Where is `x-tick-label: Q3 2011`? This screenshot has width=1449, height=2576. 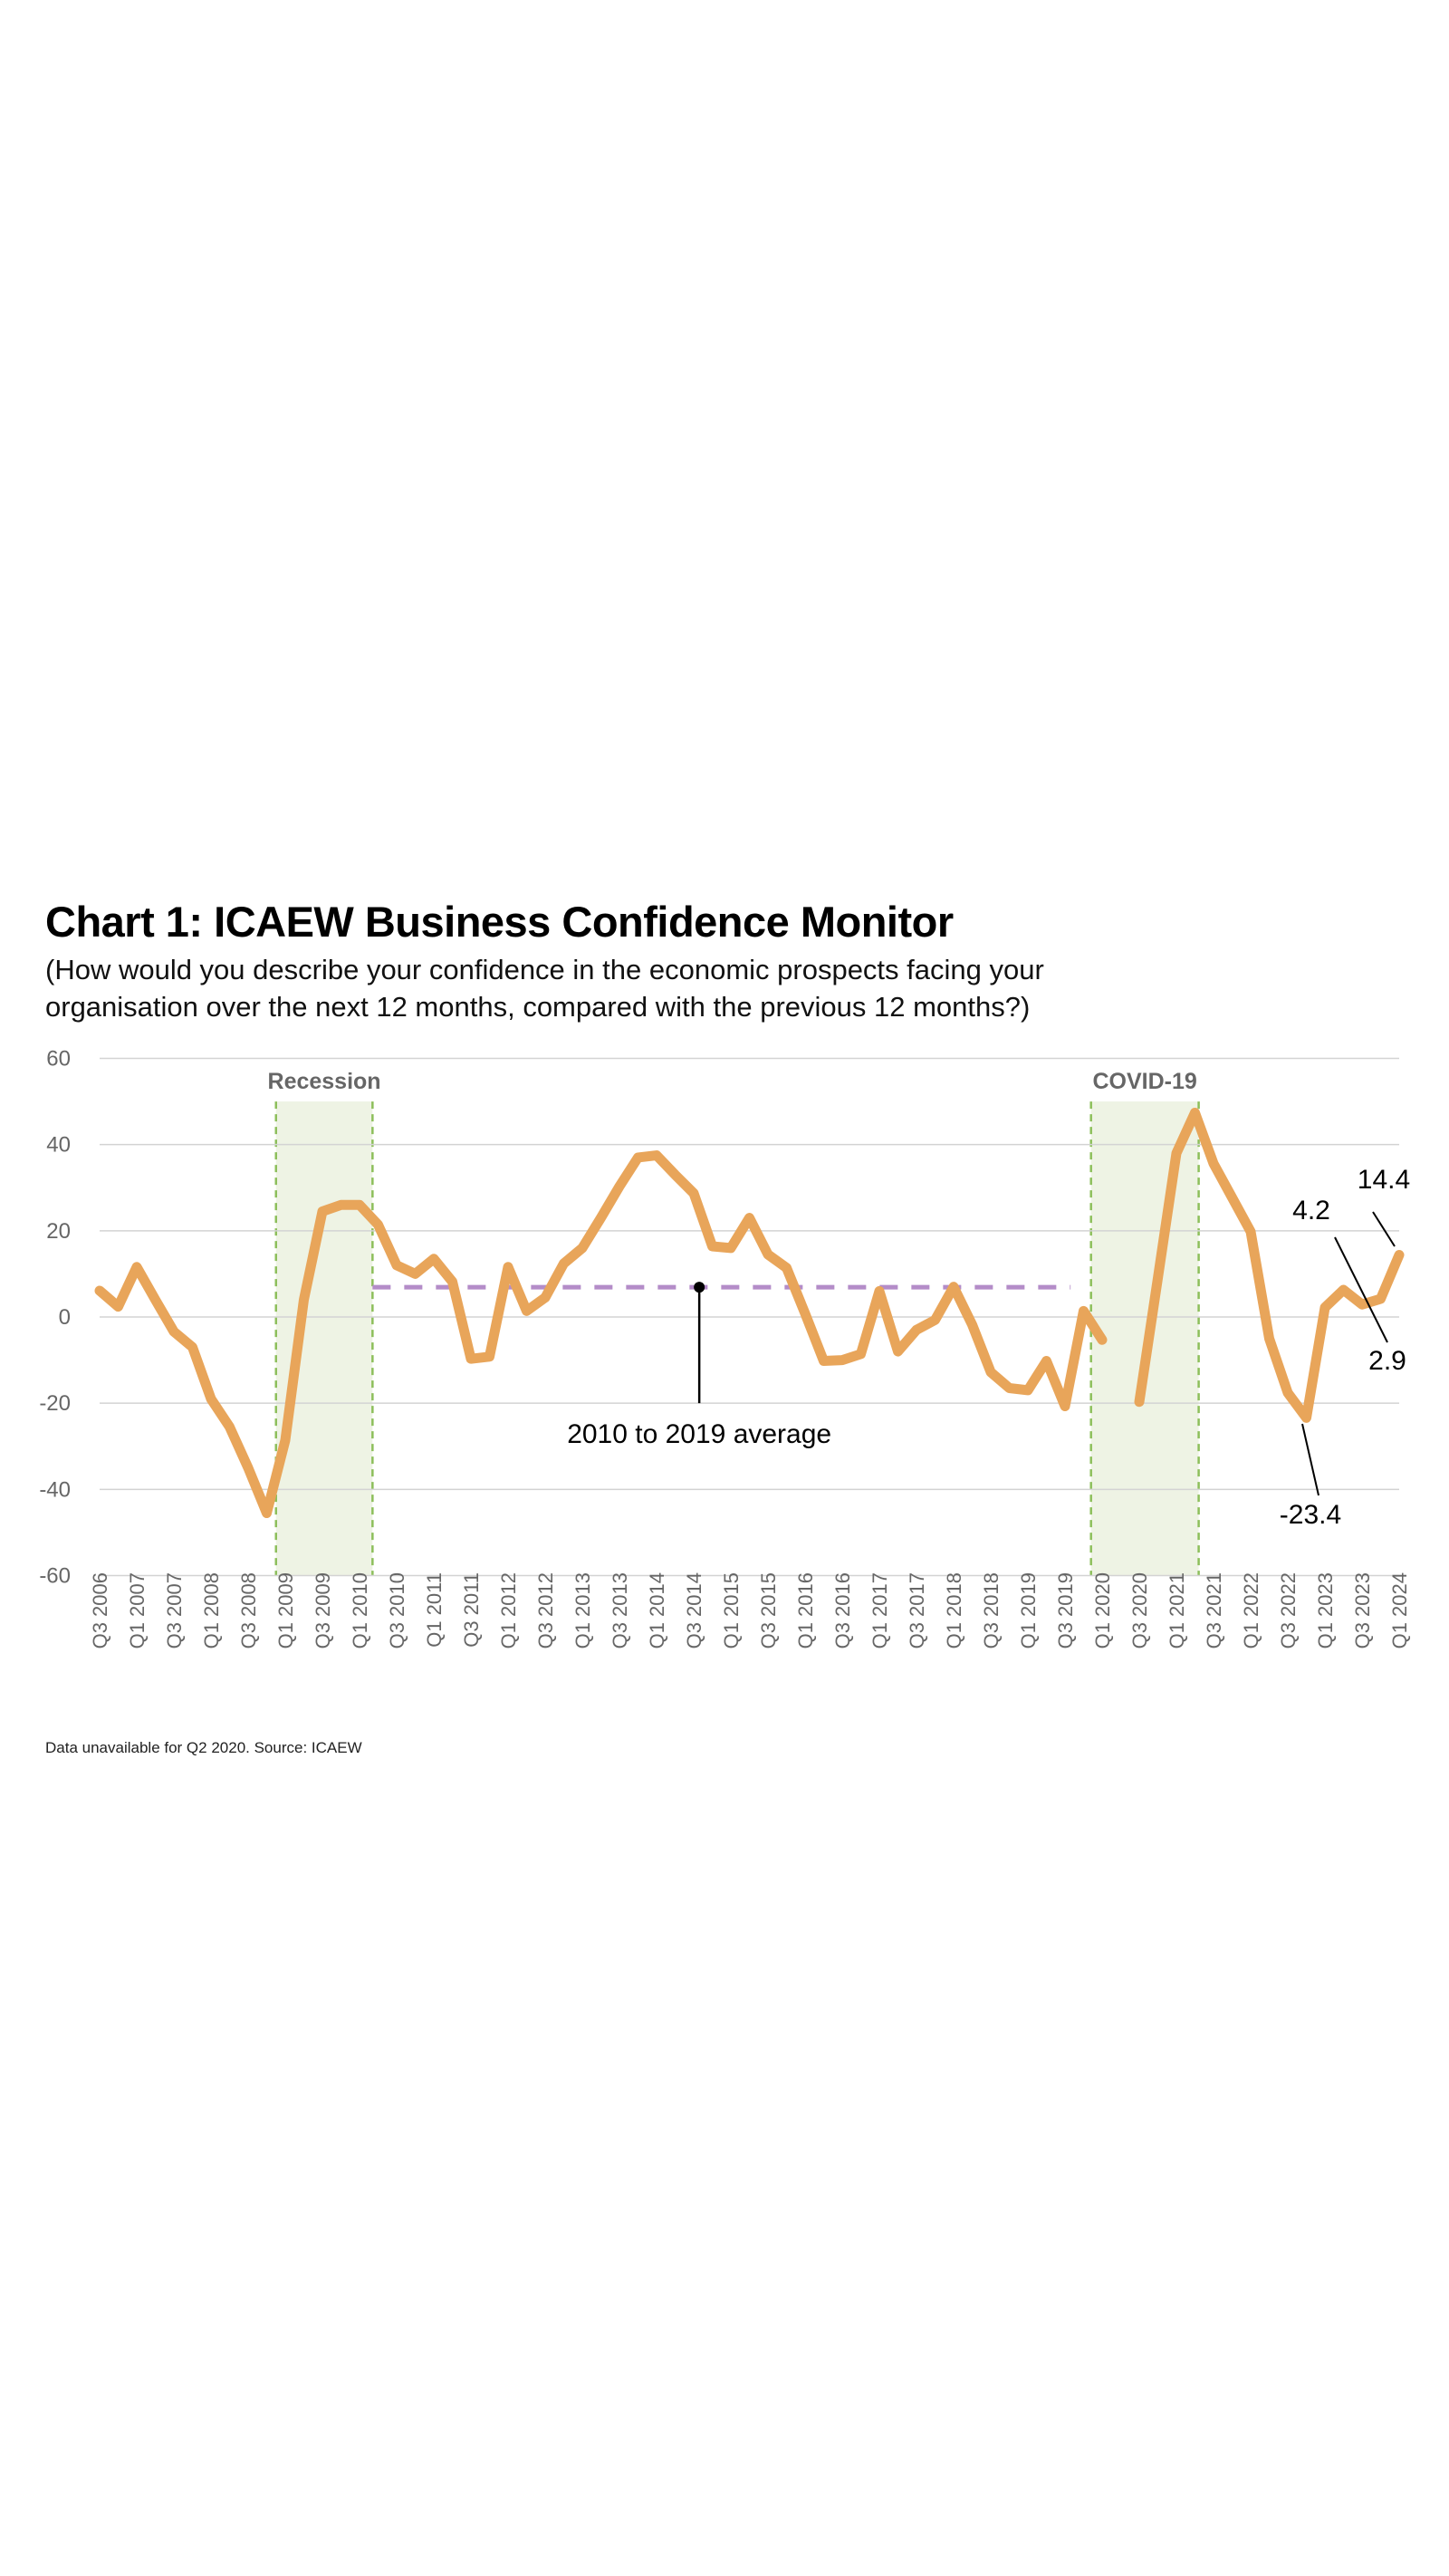
x-tick-label: Q3 2011 is located at coordinates (471, 1610).